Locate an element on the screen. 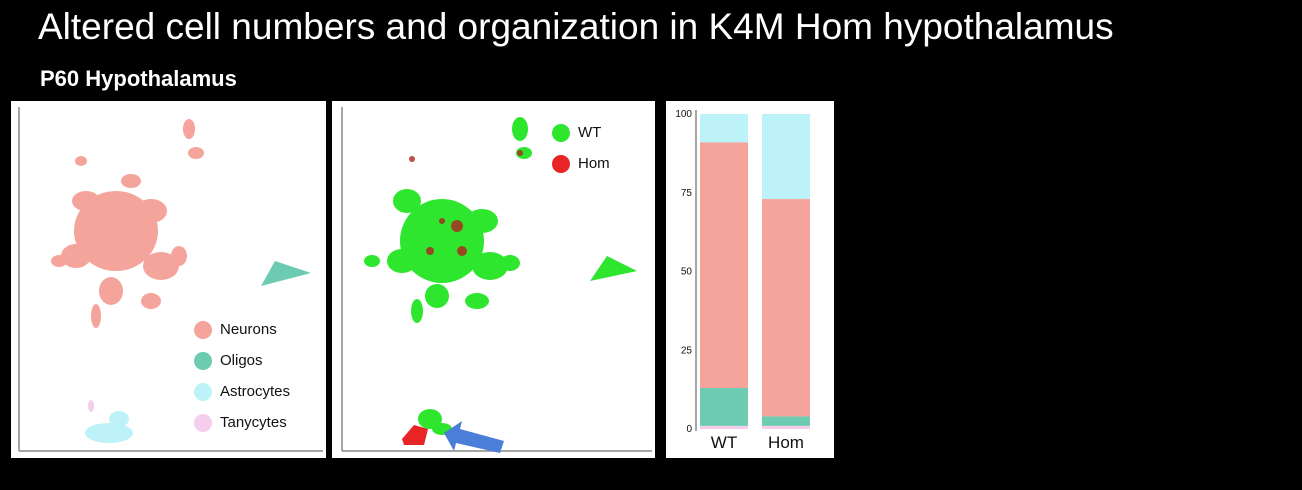  y-tick-label: 75 is located at coordinates (687, 193).